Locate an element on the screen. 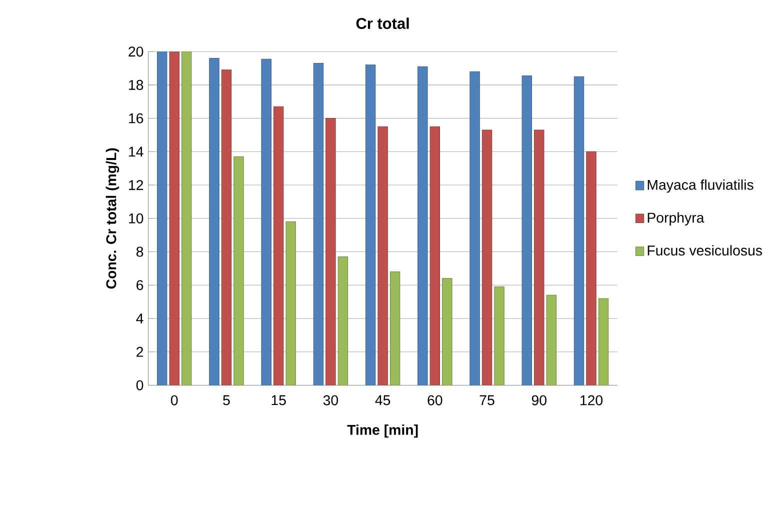 The width and height of the screenshot is (769, 508). chart-title: Cr total is located at coordinates (382, 24).